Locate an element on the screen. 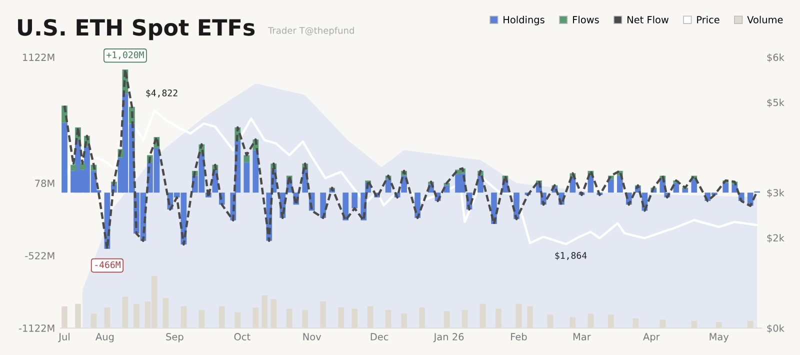 The image size is (800, 355). y2-tick-label: $2k is located at coordinates (775, 238).